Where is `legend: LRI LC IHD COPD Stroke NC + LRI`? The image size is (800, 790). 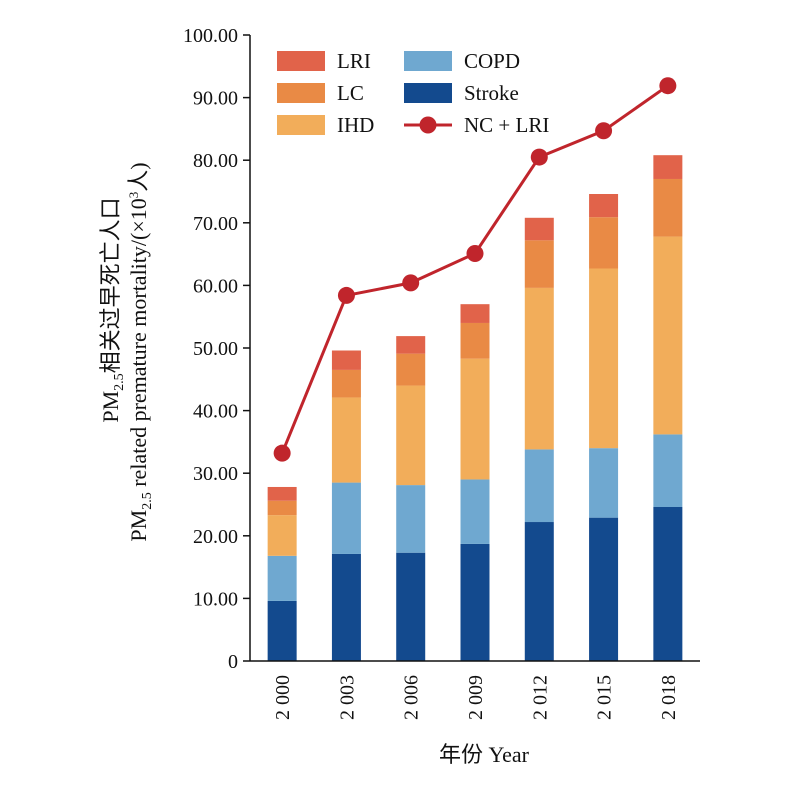
legend: LRI LC IHD COPD Stroke NC + LRI is located at coordinates (413, 93).